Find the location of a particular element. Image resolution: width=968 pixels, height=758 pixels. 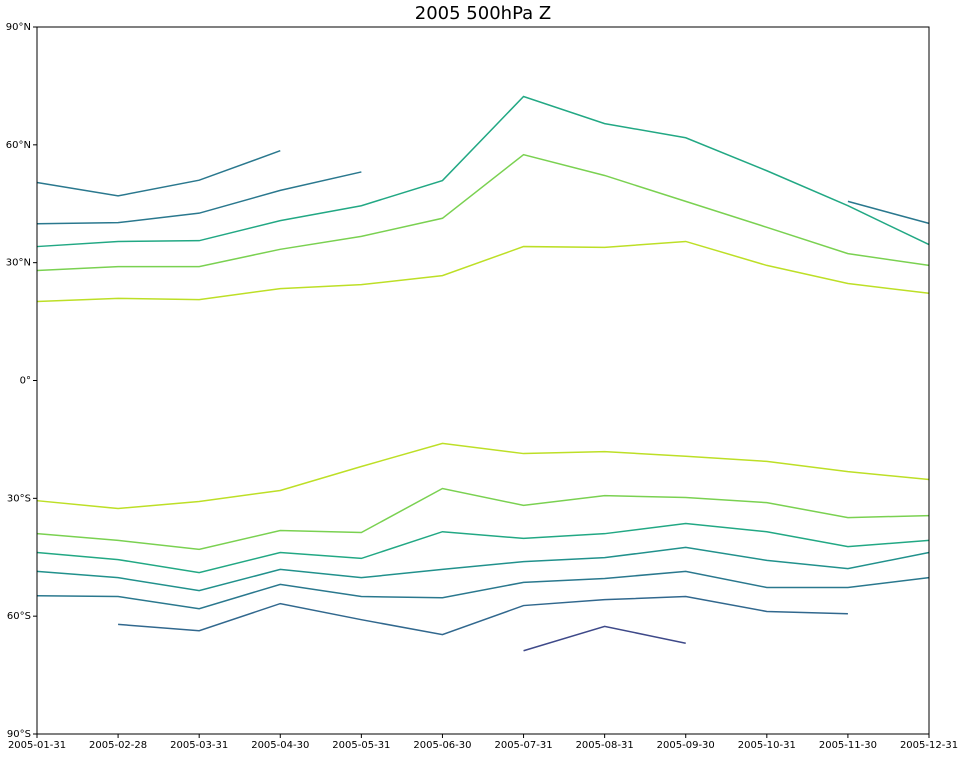

y-tick-label: 30°S is located at coordinates (19, 498).